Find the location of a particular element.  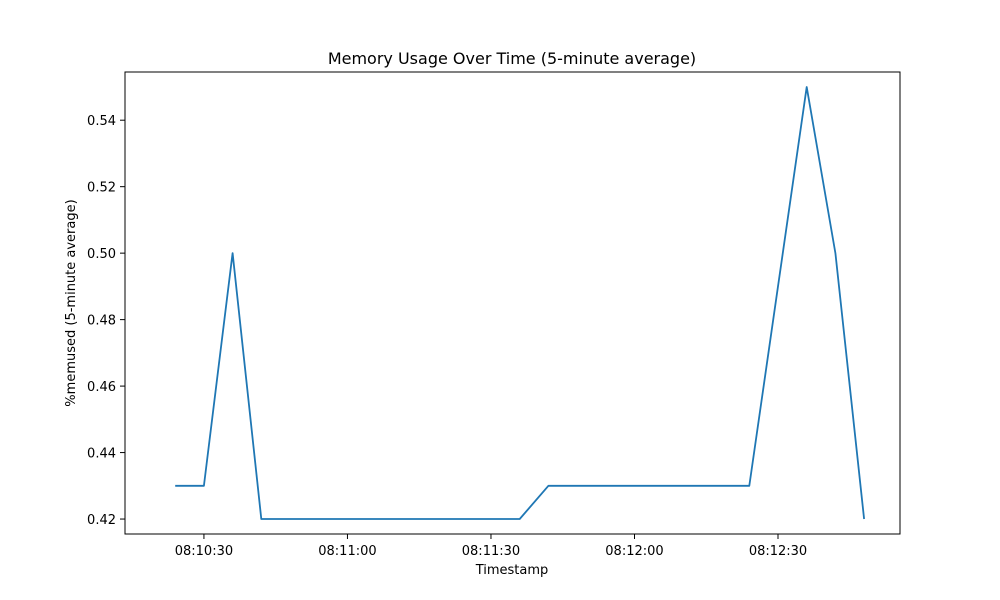

y-tick-label: 0.50 is located at coordinates (101, 254).